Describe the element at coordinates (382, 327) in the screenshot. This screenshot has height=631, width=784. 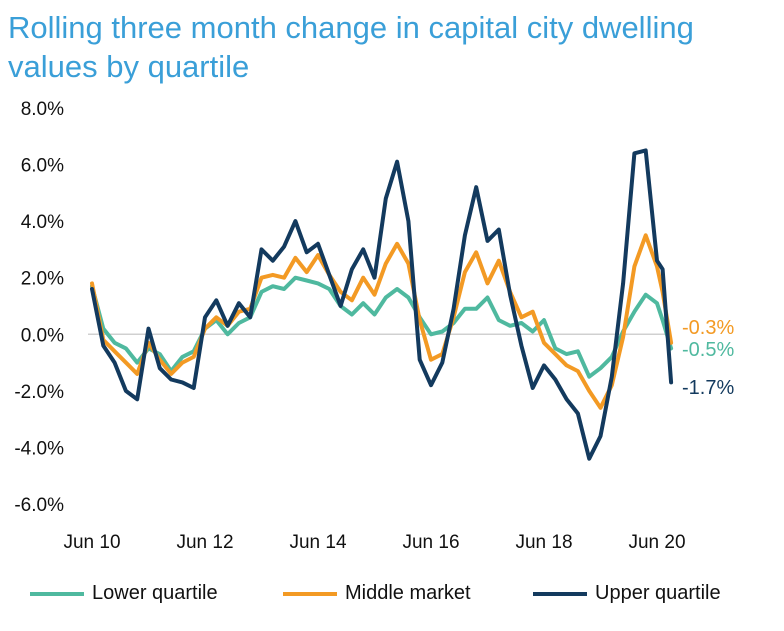
I see `series-line-lower-quartile` at that location.